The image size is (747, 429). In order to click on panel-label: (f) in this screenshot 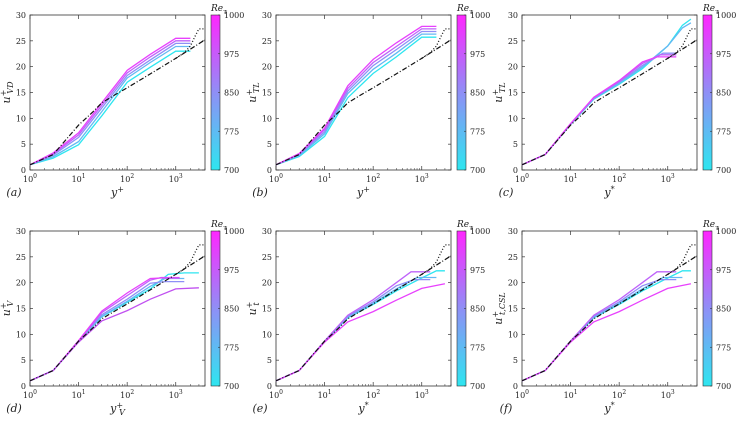, I will do `click(506, 408)`.